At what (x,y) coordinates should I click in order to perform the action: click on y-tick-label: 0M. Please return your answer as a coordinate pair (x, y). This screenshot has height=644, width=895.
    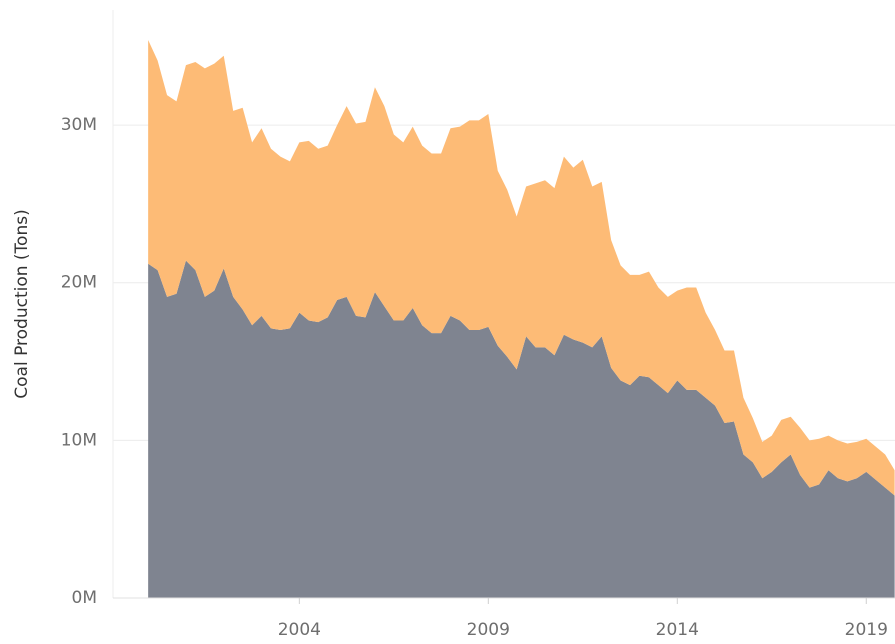
    Looking at the image, I should click on (84, 598).